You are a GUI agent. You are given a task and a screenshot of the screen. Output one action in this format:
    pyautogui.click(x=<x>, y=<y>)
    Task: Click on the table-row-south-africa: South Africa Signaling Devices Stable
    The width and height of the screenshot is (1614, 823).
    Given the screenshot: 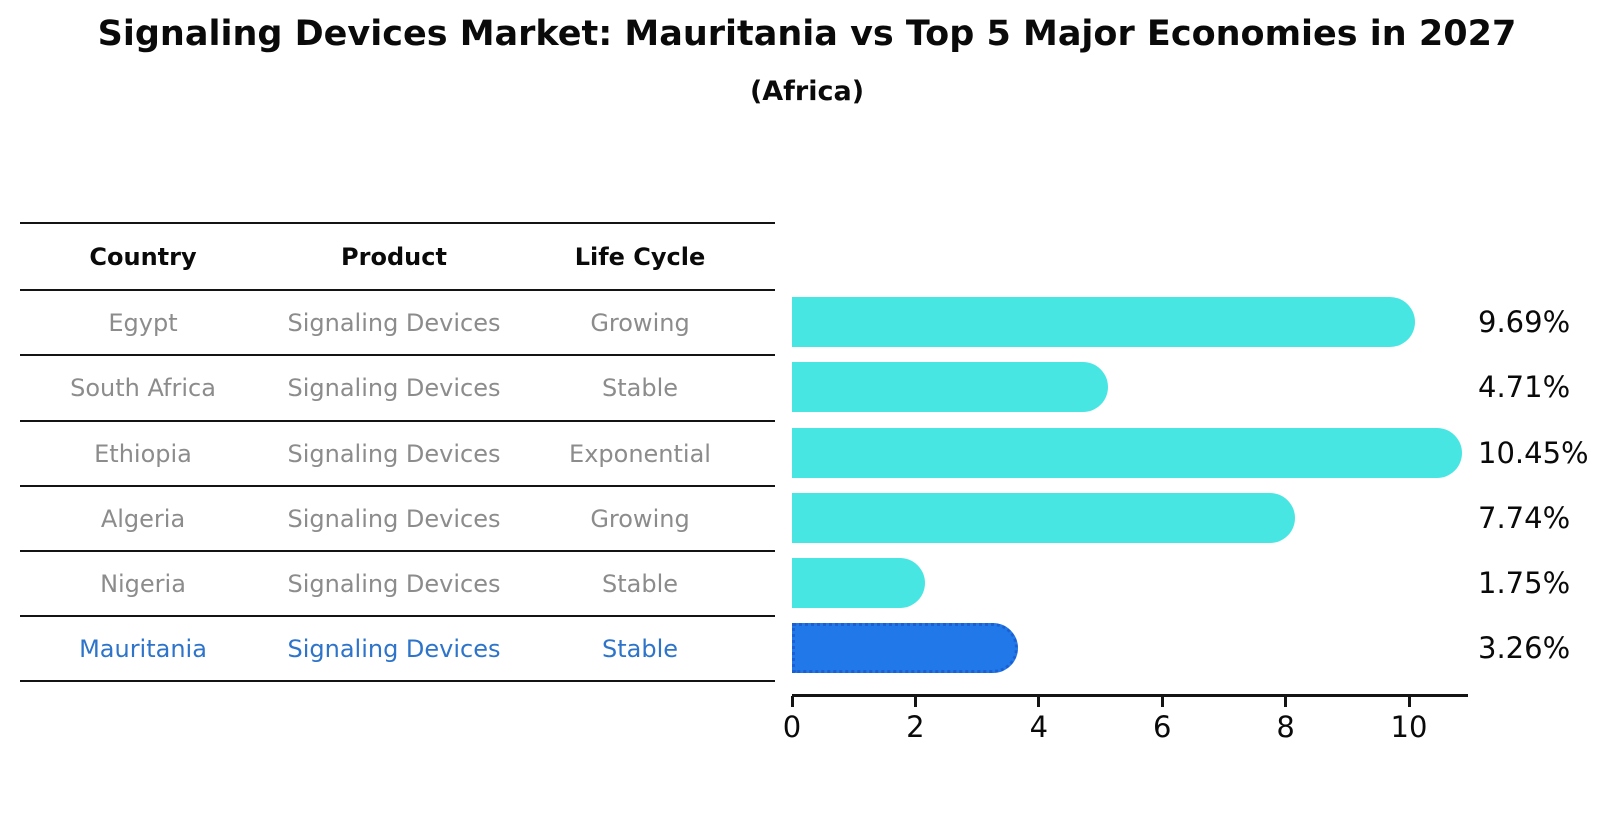 What is the action you would take?
    pyautogui.click(x=397, y=388)
    